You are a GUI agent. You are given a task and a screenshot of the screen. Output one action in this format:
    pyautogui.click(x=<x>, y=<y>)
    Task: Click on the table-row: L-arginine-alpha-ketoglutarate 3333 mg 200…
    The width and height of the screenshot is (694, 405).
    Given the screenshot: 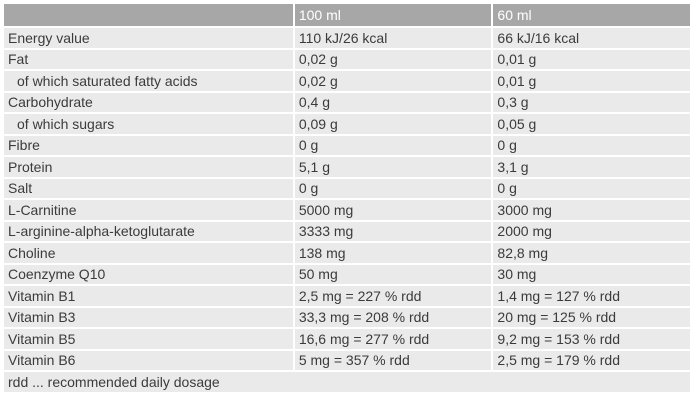 What is the action you would take?
    pyautogui.click(x=347, y=231)
    